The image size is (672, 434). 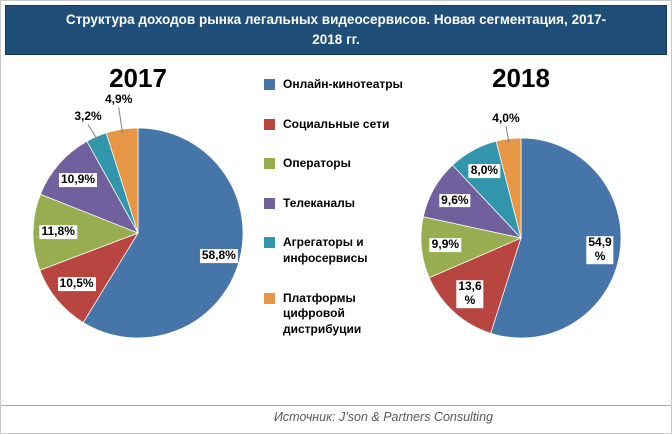 What do you see at coordinates (78, 180) in the screenshot?
I see `pie-value-label: 10,9%` at bounding box center [78, 180].